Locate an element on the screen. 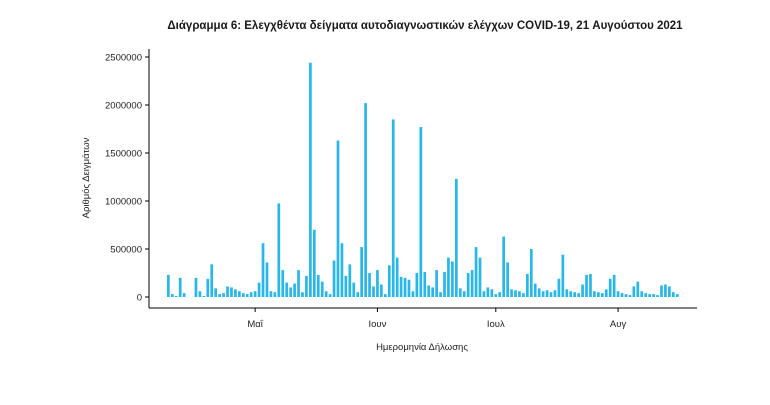  y-tick-label: 1000000 is located at coordinates (123, 202).